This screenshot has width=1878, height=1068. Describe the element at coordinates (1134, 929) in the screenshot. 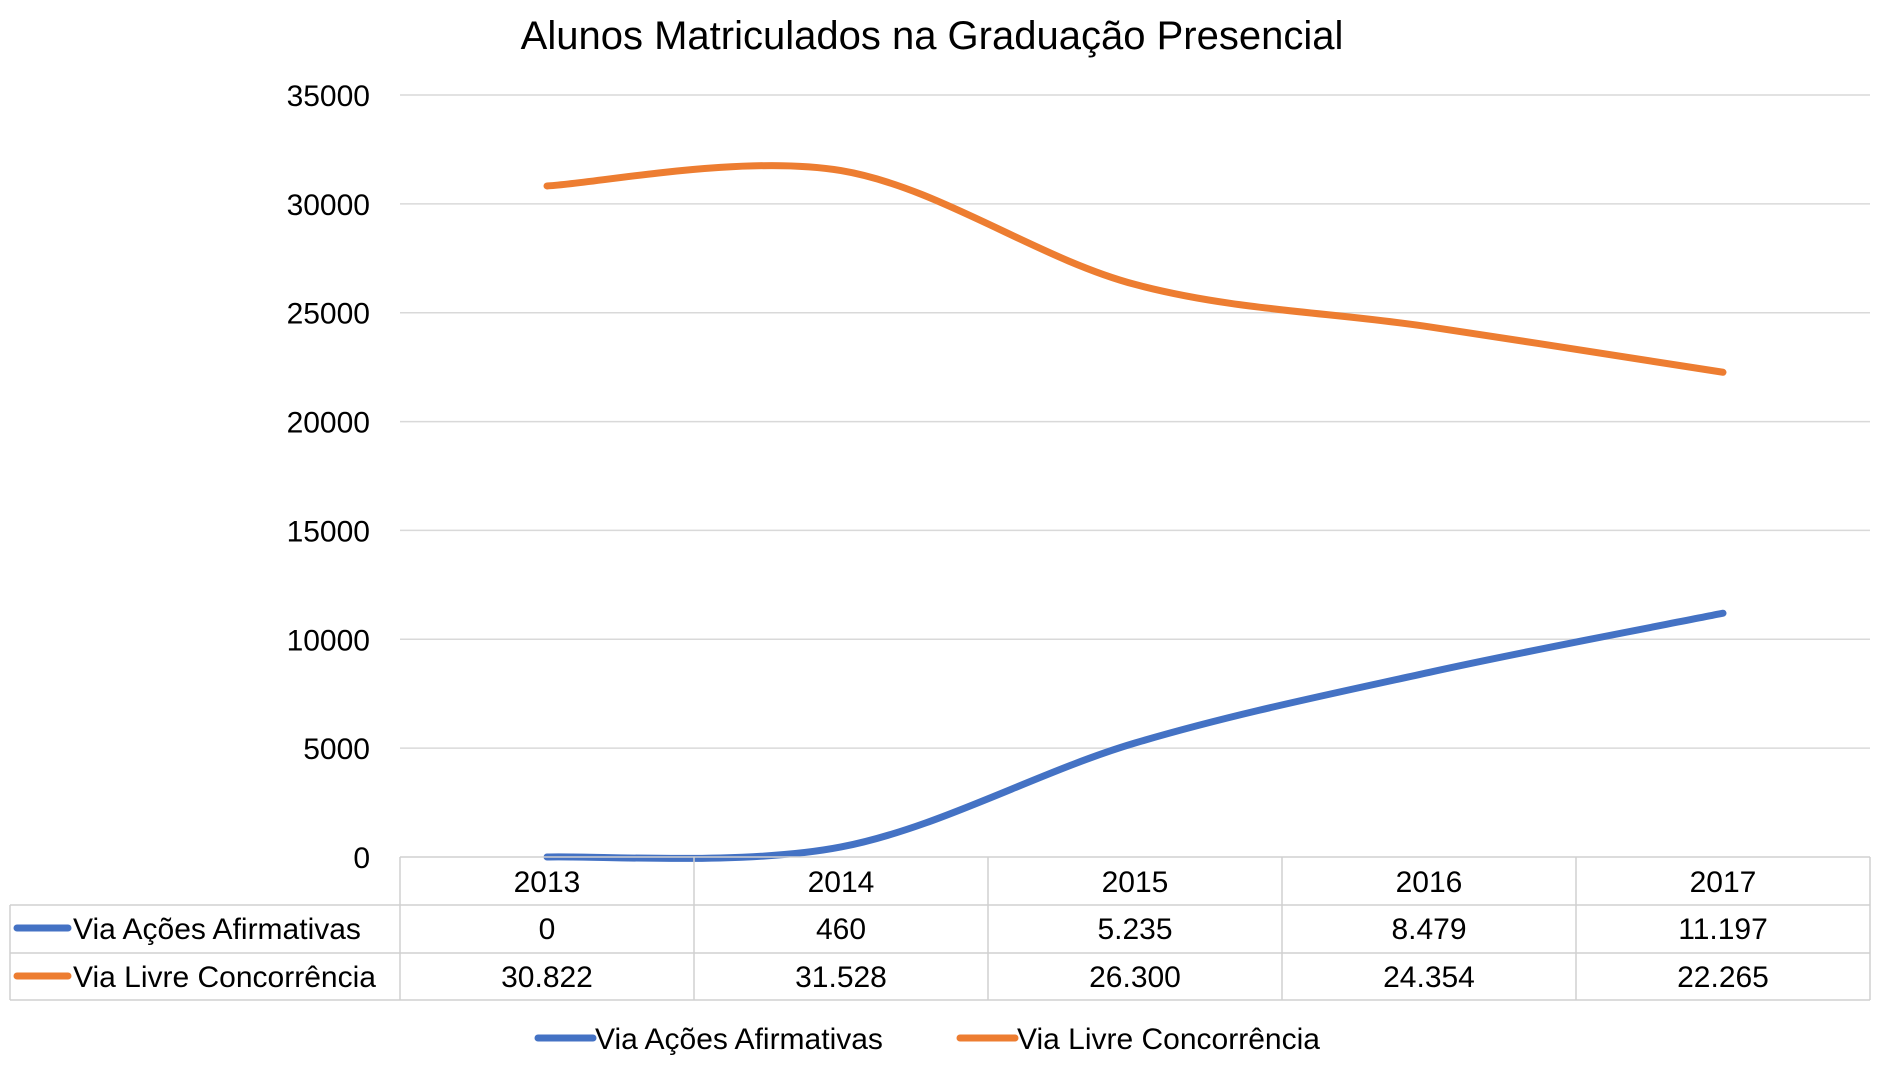

I see `table-cell: 5.235` at that location.